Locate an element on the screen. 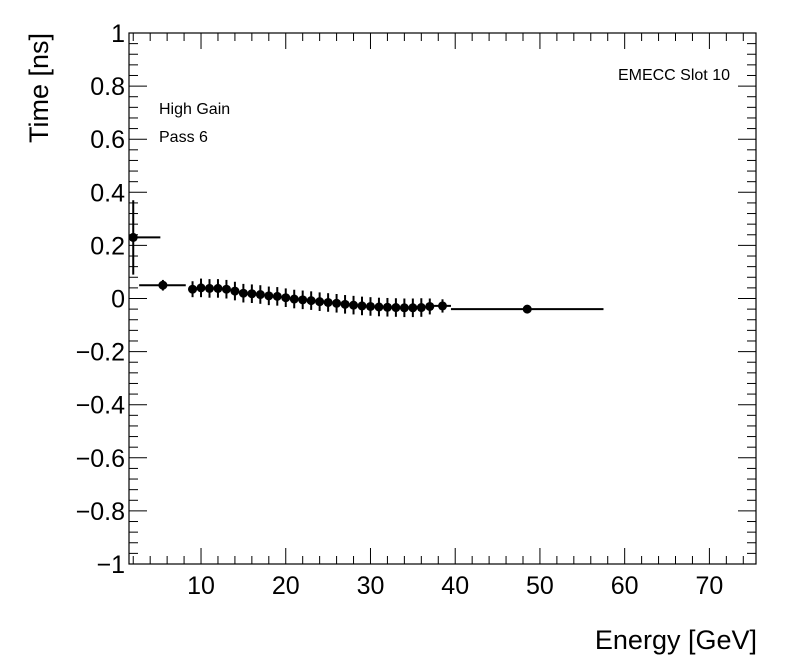  x-tick-label: 60 is located at coordinates (625, 586).